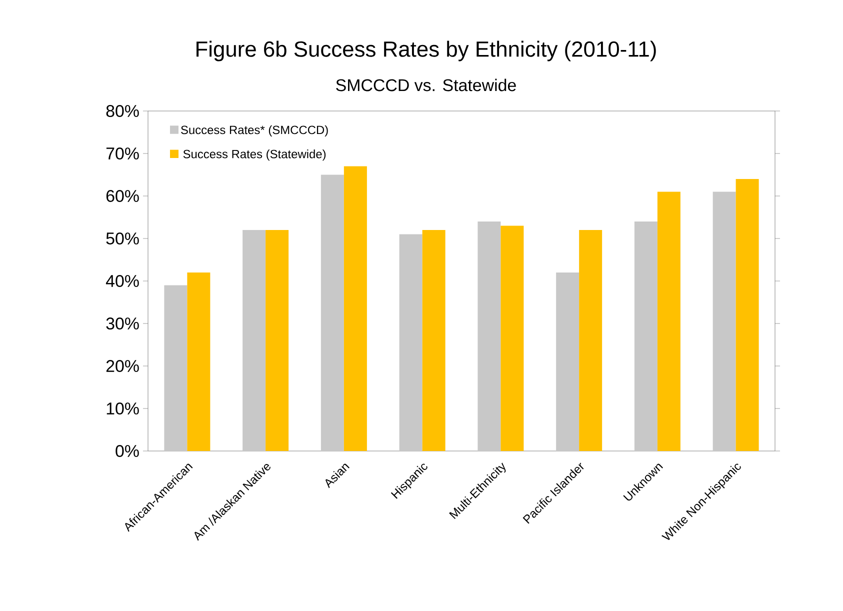 This screenshot has width=843, height=611. I want to click on legend-label: Success Rates* (SMCCCD), so click(254, 131).